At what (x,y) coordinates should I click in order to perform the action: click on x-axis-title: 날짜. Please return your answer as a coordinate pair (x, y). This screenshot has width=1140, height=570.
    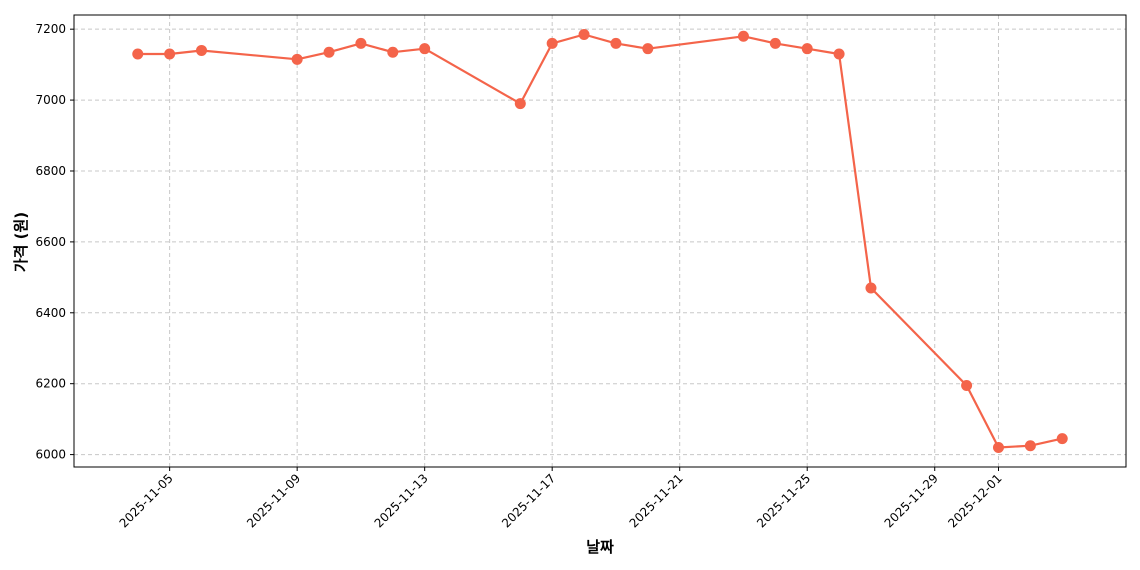
    Looking at the image, I should click on (600, 547).